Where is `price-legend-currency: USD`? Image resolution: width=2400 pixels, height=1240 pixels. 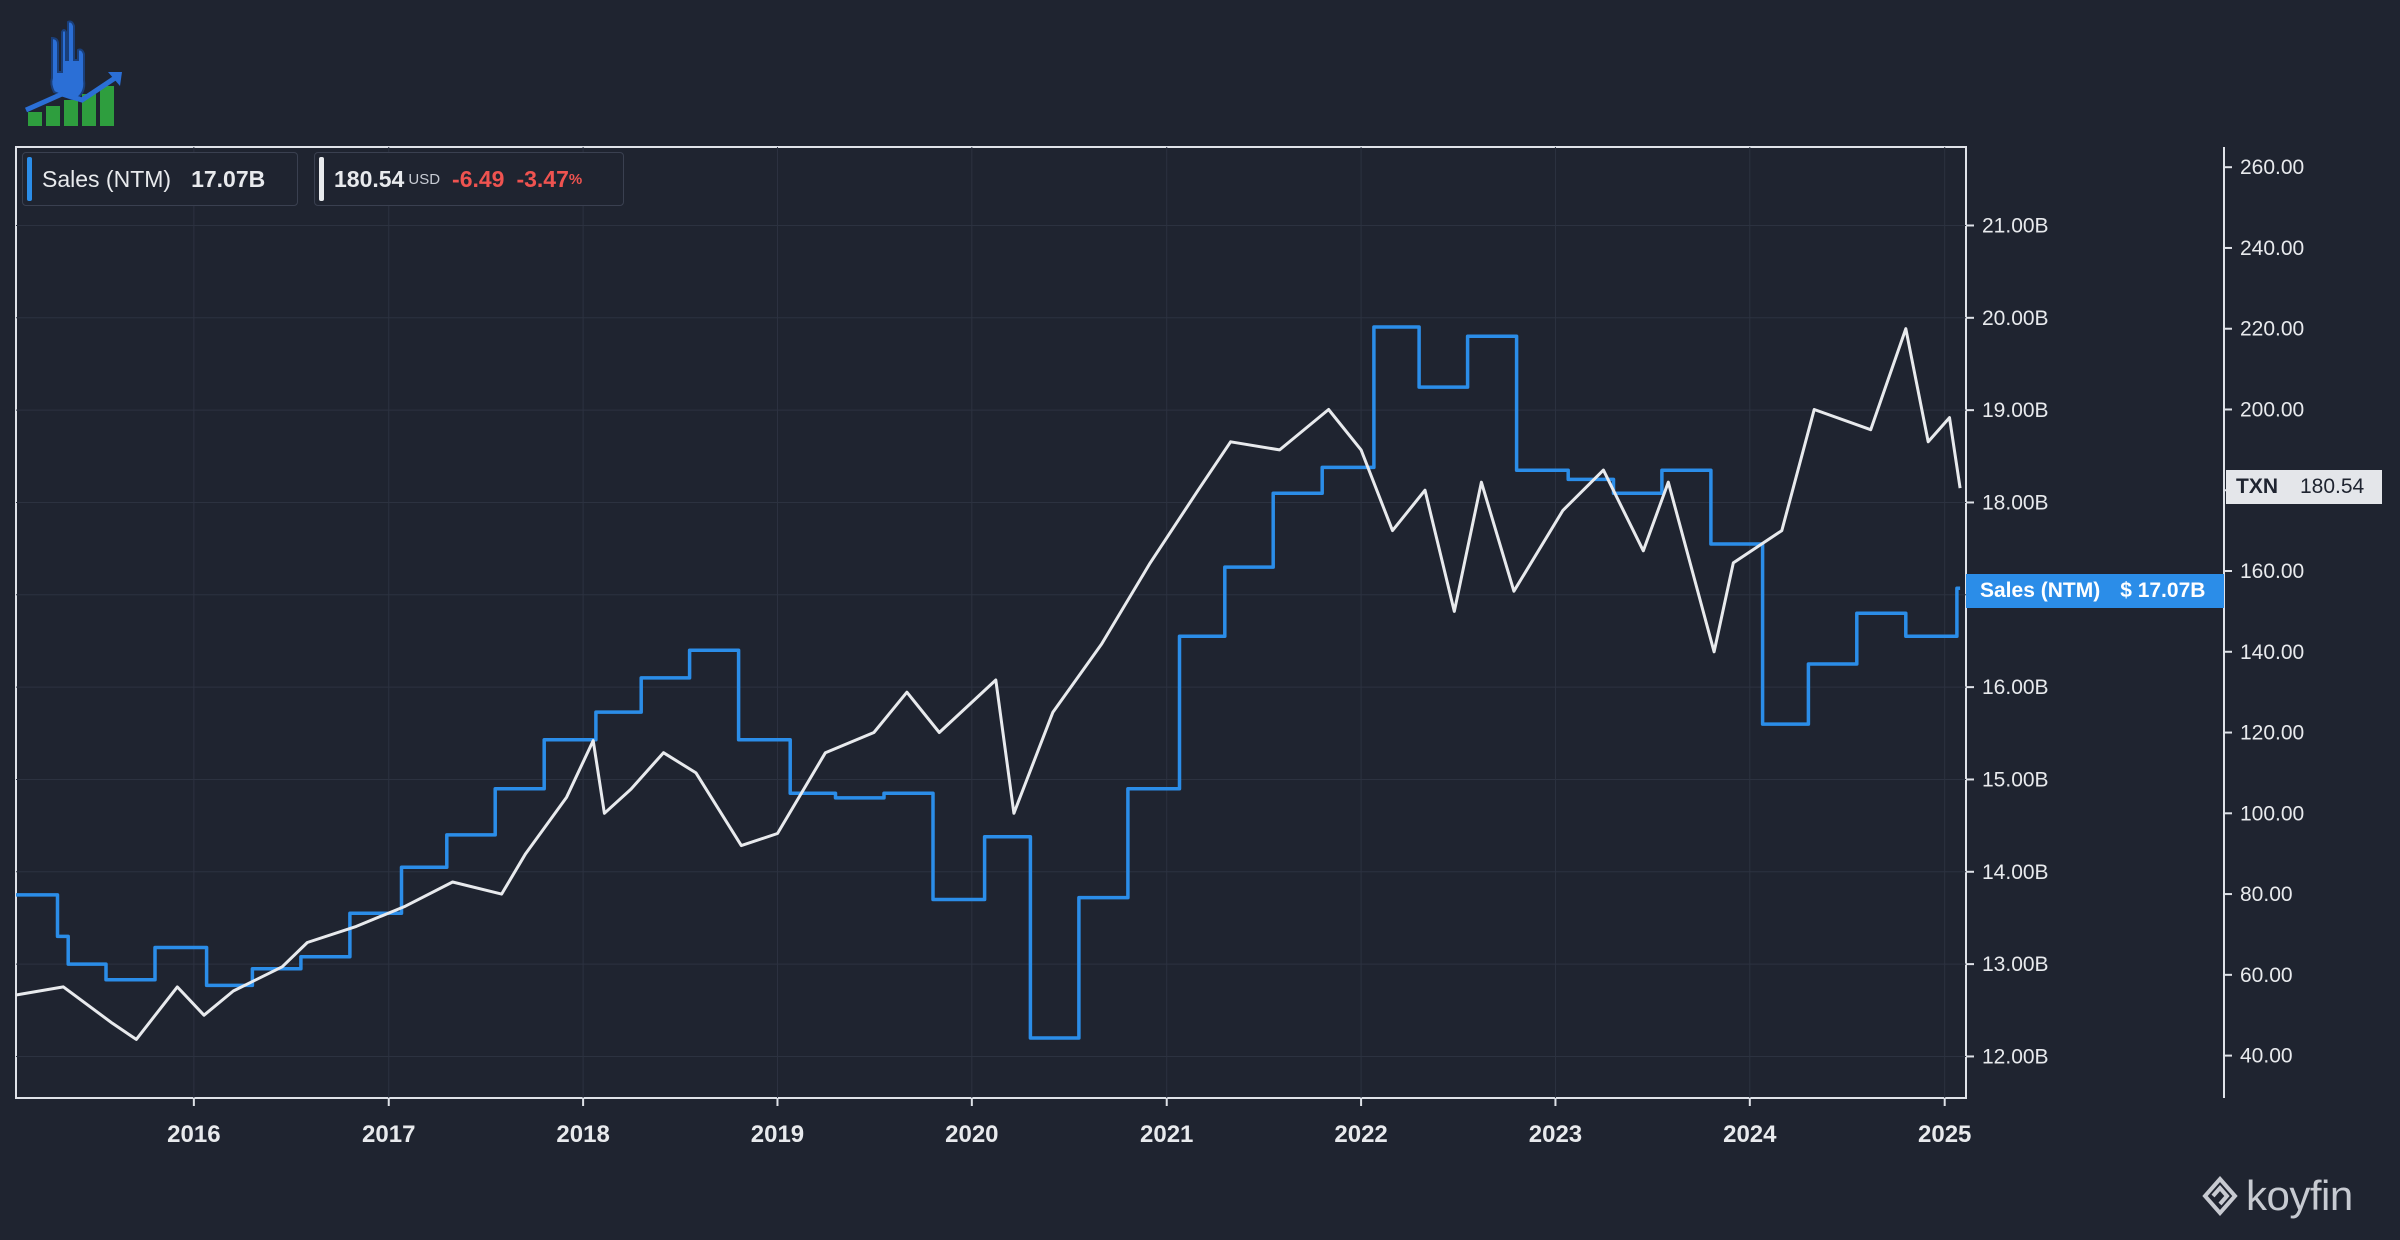
price-legend-currency: USD is located at coordinates (424, 179).